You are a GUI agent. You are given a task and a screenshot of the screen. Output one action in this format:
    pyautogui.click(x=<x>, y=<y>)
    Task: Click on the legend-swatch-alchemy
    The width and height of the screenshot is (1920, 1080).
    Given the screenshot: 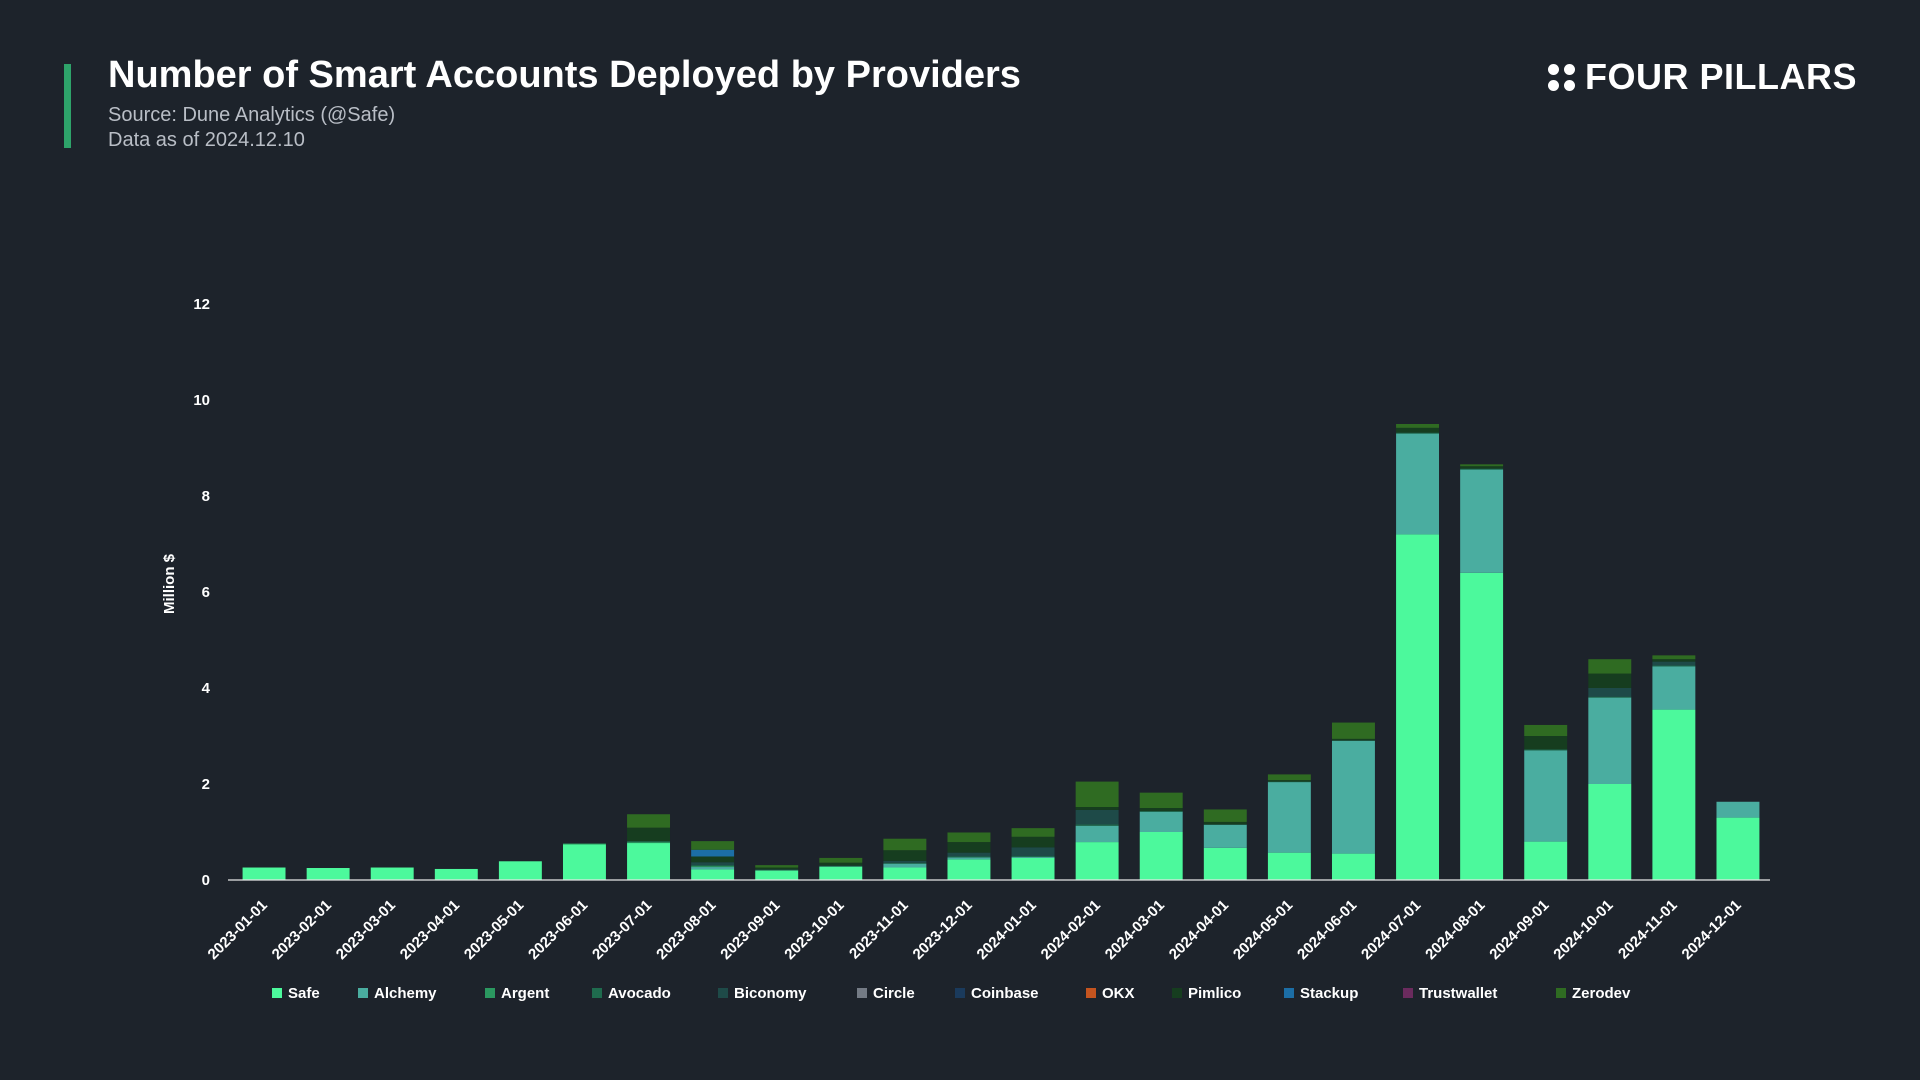 What is the action you would take?
    pyautogui.click(x=363, y=993)
    